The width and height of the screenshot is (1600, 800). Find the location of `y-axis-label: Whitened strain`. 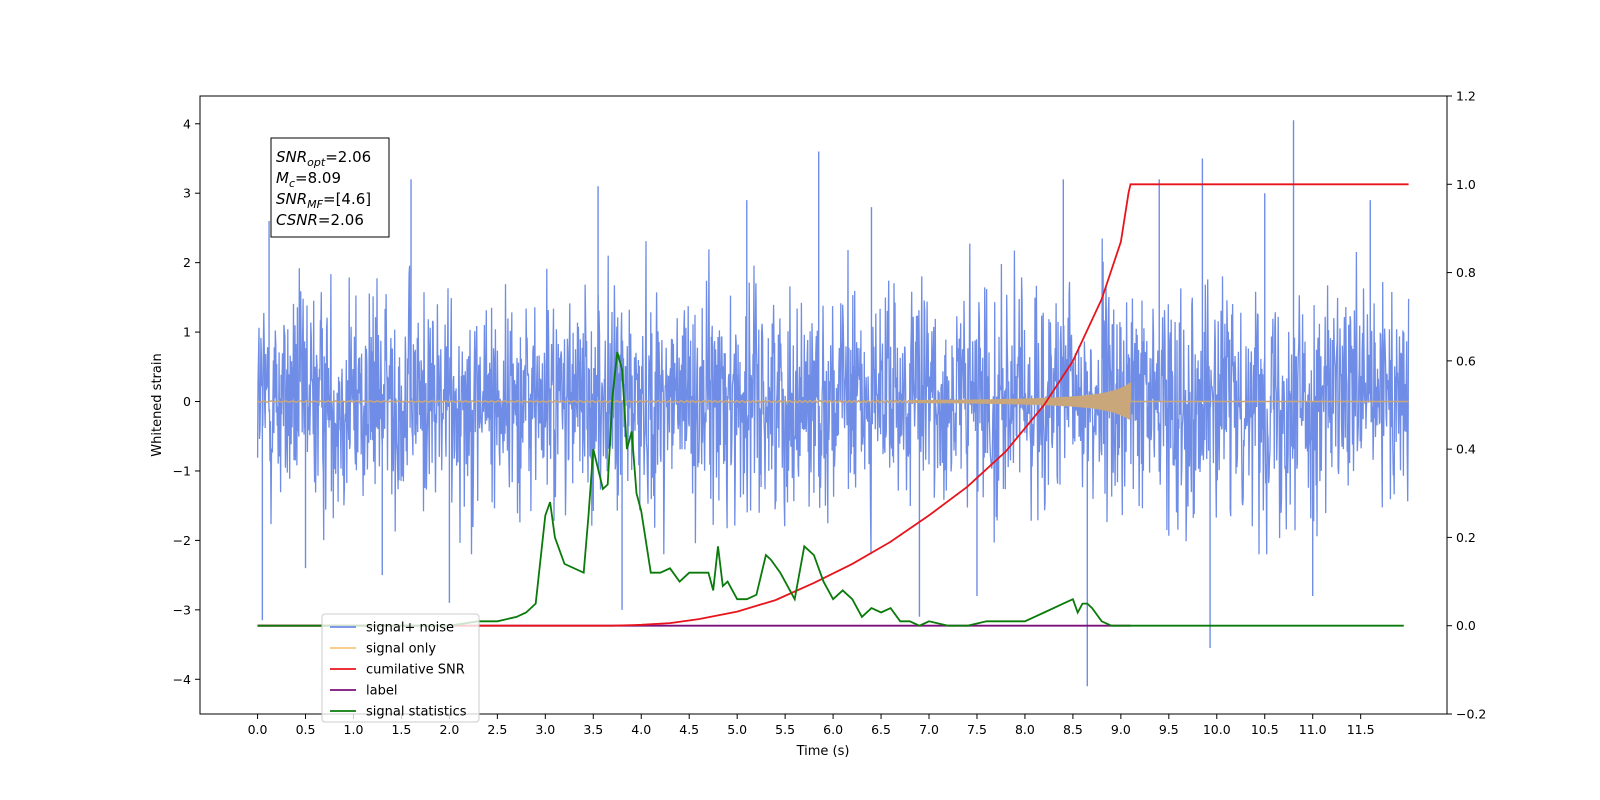

y-axis-label: Whitened strain is located at coordinates (157, 404).